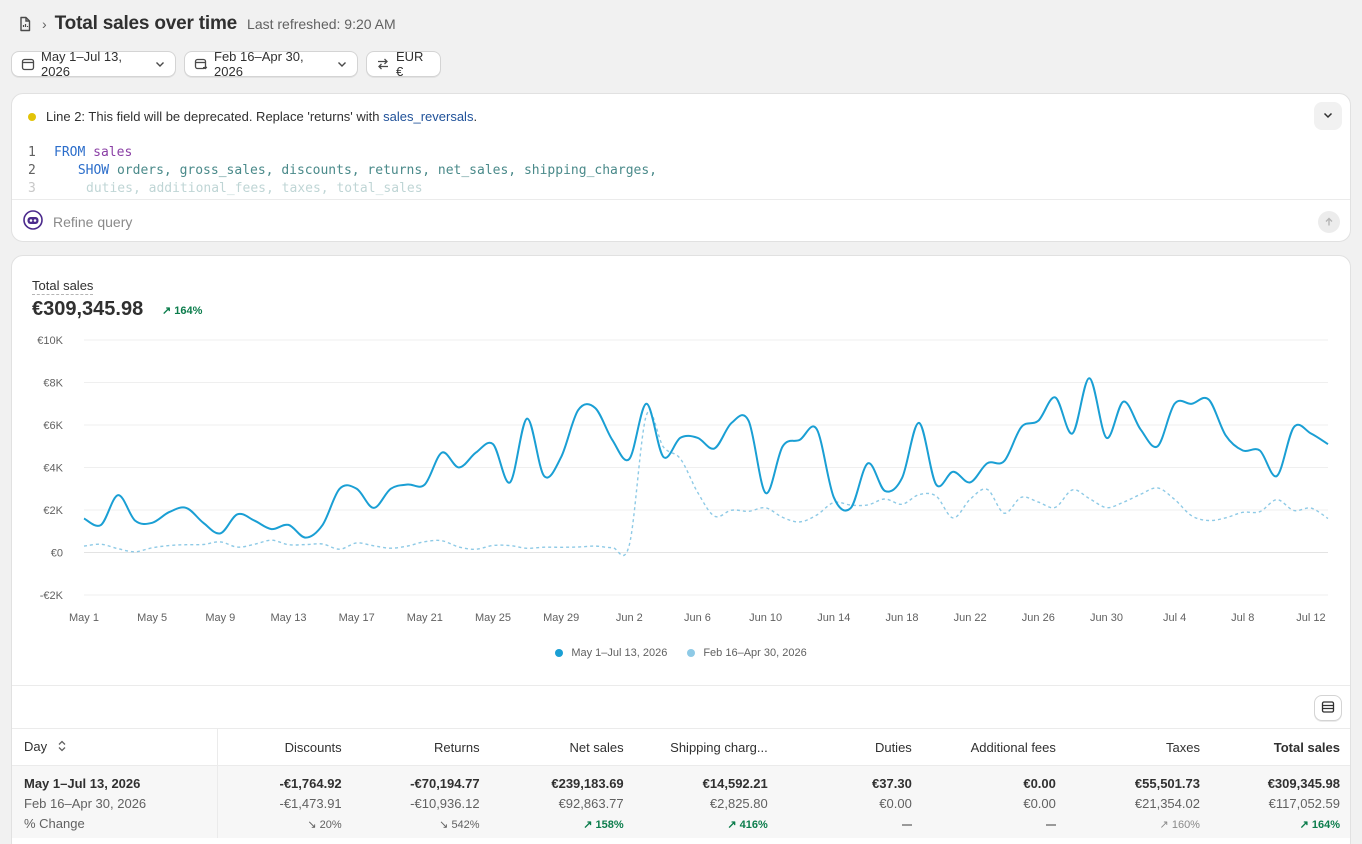 This screenshot has width=1362, height=844. What do you see at coordinates (425, 618) in the screenshot?
I see `x-tick-label: May 21` at bounding box center [425, 618].